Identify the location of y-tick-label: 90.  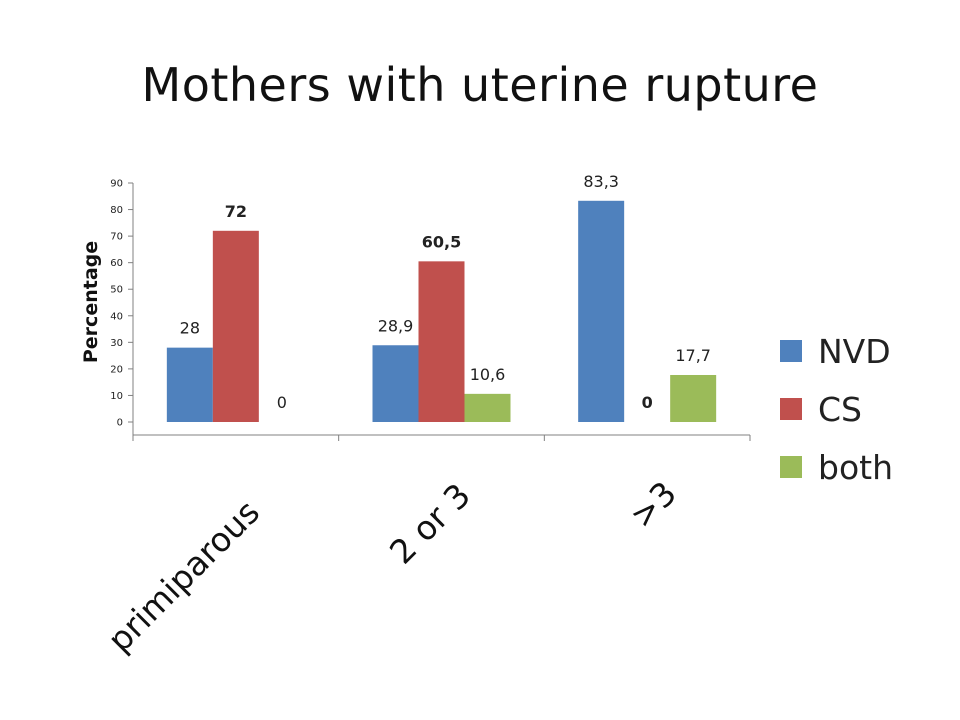
(116, 184).